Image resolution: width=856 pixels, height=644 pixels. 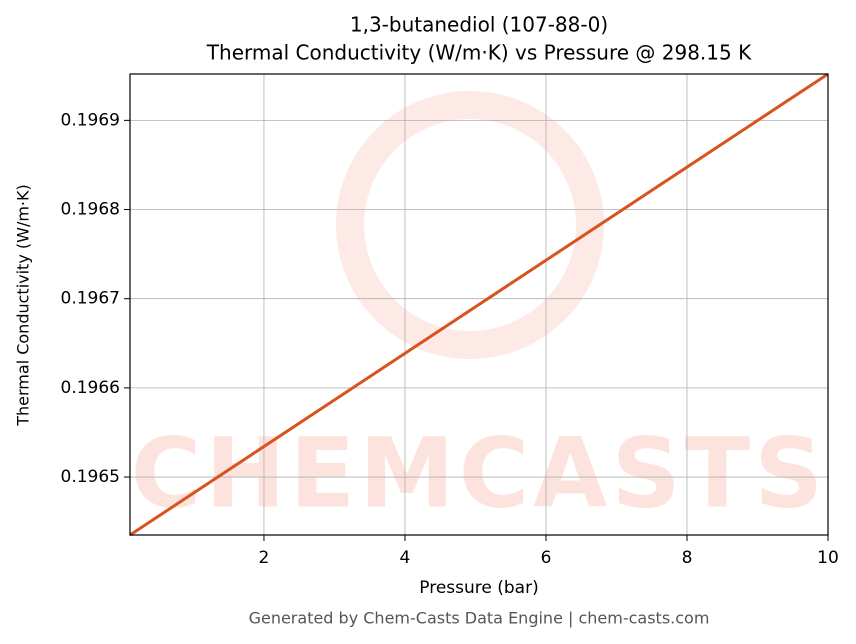 I want to click on y-tick-label: 0.1966, so click(x=90, y=388).